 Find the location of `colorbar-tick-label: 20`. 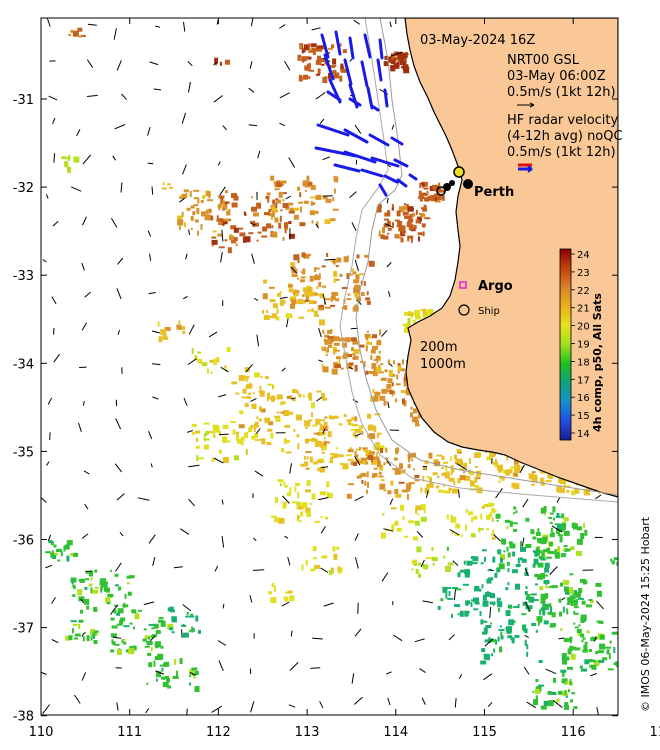

colorbar-tick-label: 20 is located at coordinates (583, 327).